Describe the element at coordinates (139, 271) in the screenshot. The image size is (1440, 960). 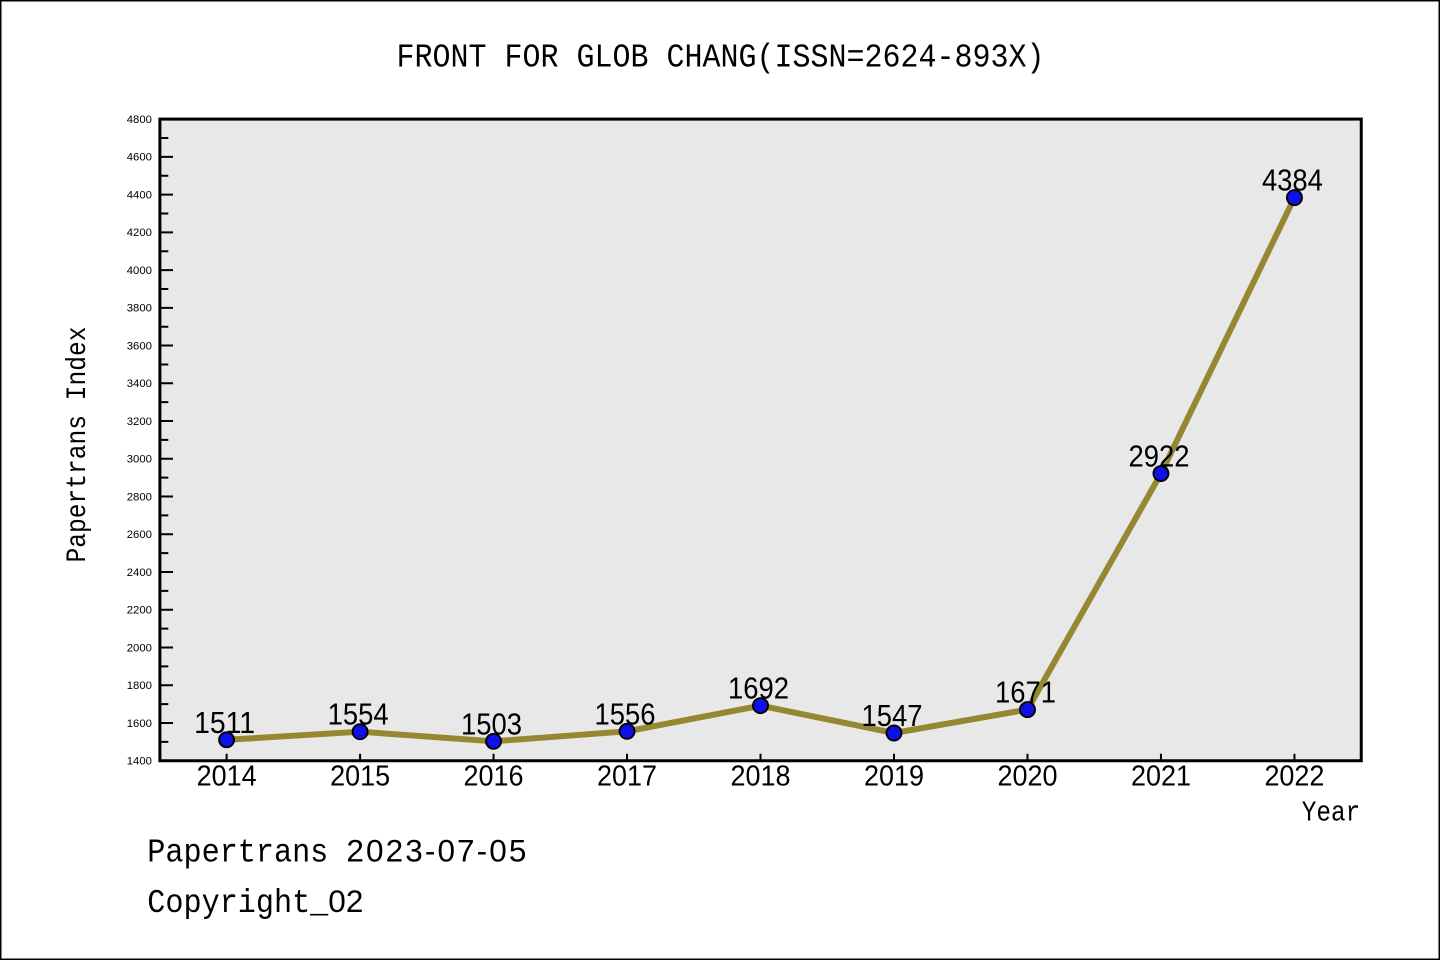
I see `svg-text: 4000` at that location.